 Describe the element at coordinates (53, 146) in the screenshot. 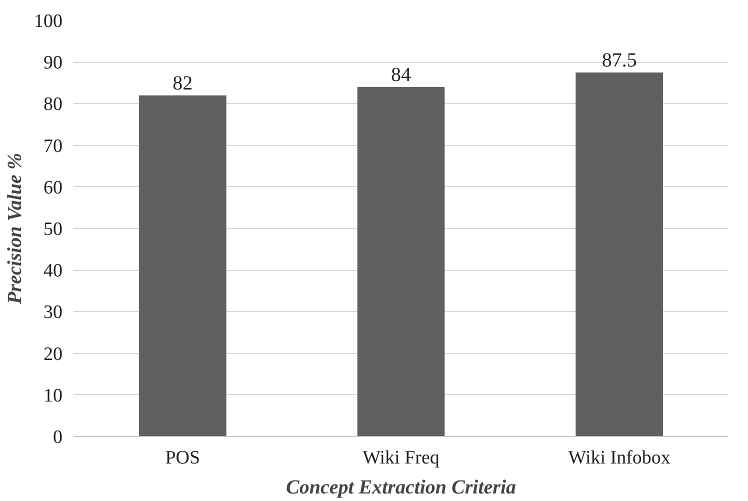

I see `y-tick-label: 70` at that location.